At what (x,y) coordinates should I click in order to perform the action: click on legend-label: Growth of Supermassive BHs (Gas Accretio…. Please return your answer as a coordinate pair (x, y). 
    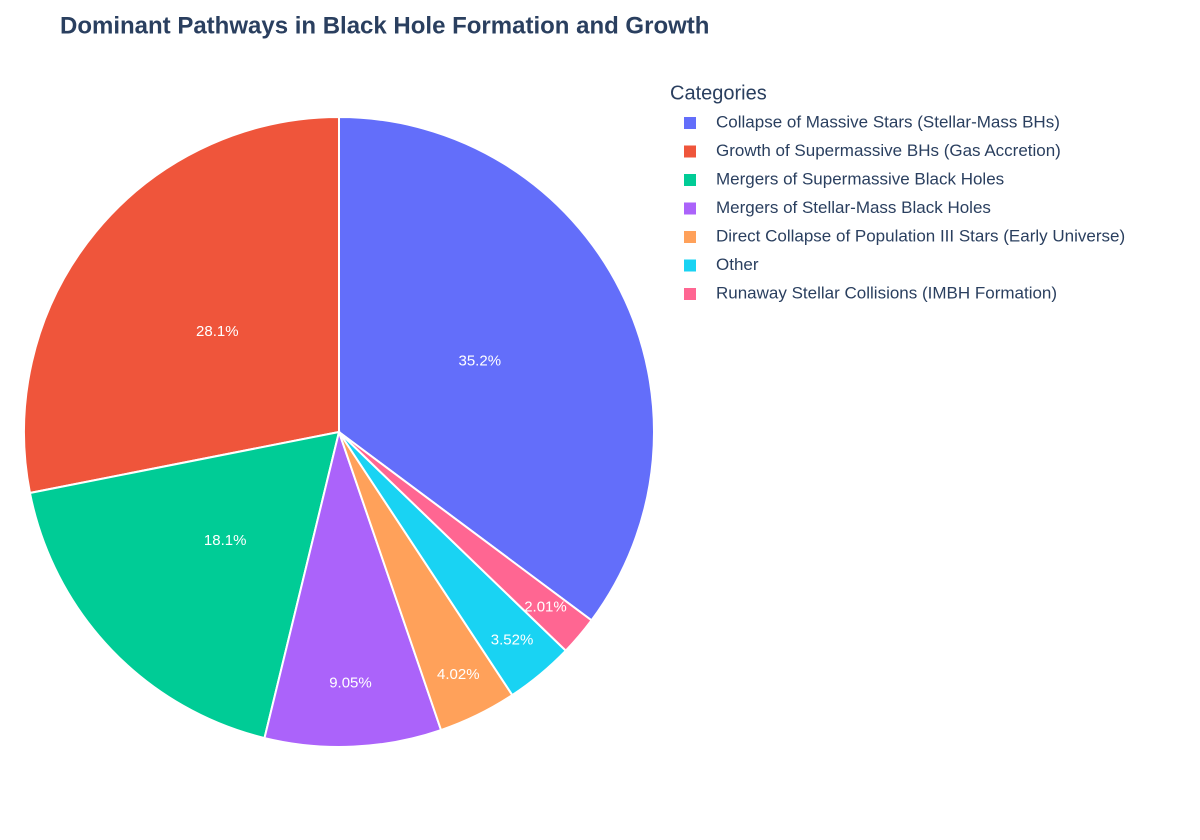
    Looking at the image, I should click on (888, 150).